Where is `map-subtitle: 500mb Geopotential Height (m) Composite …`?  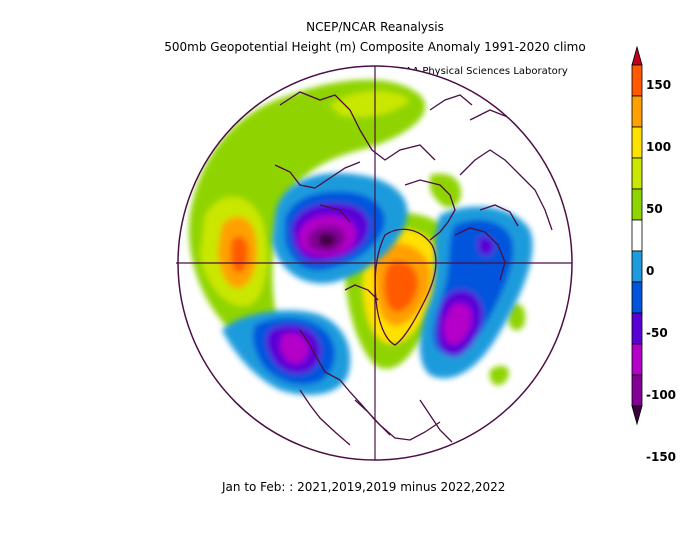 map-subtitle: 500mb Geopotential Height (m) Composite … is located at coordinates (375, 47).